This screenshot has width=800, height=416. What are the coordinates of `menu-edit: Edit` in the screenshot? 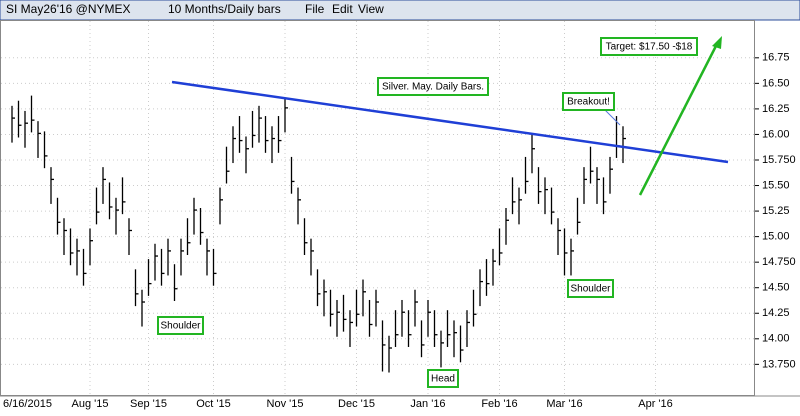 It's located at (342, 9).